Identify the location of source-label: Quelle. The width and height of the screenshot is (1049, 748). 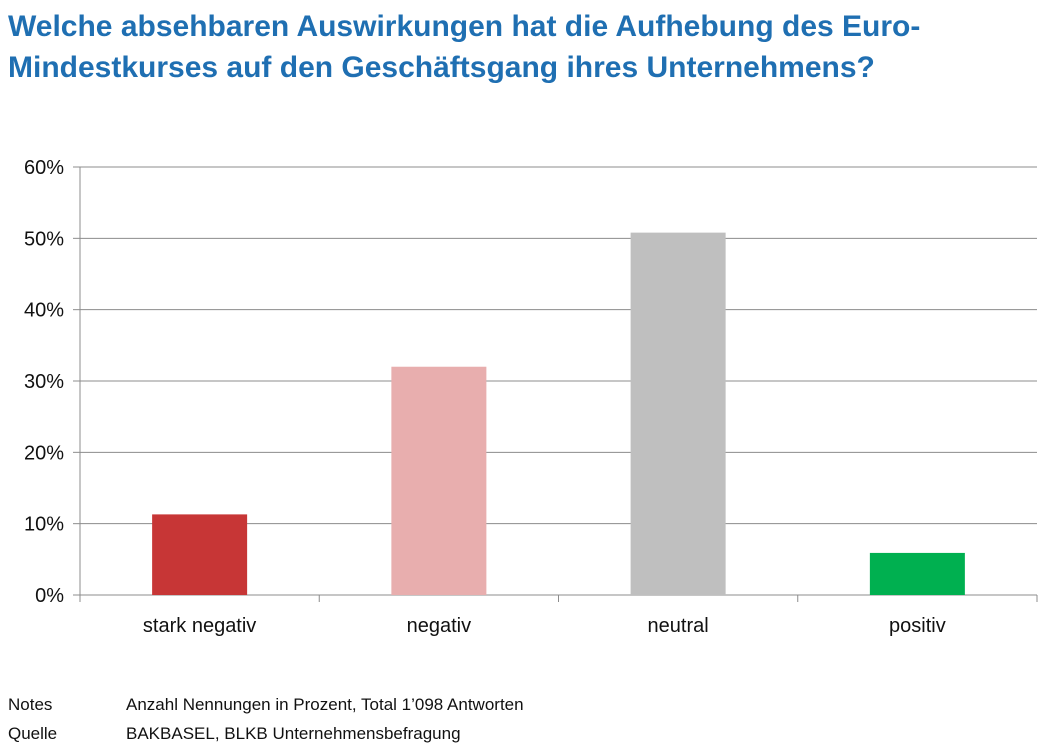
(33, 733).